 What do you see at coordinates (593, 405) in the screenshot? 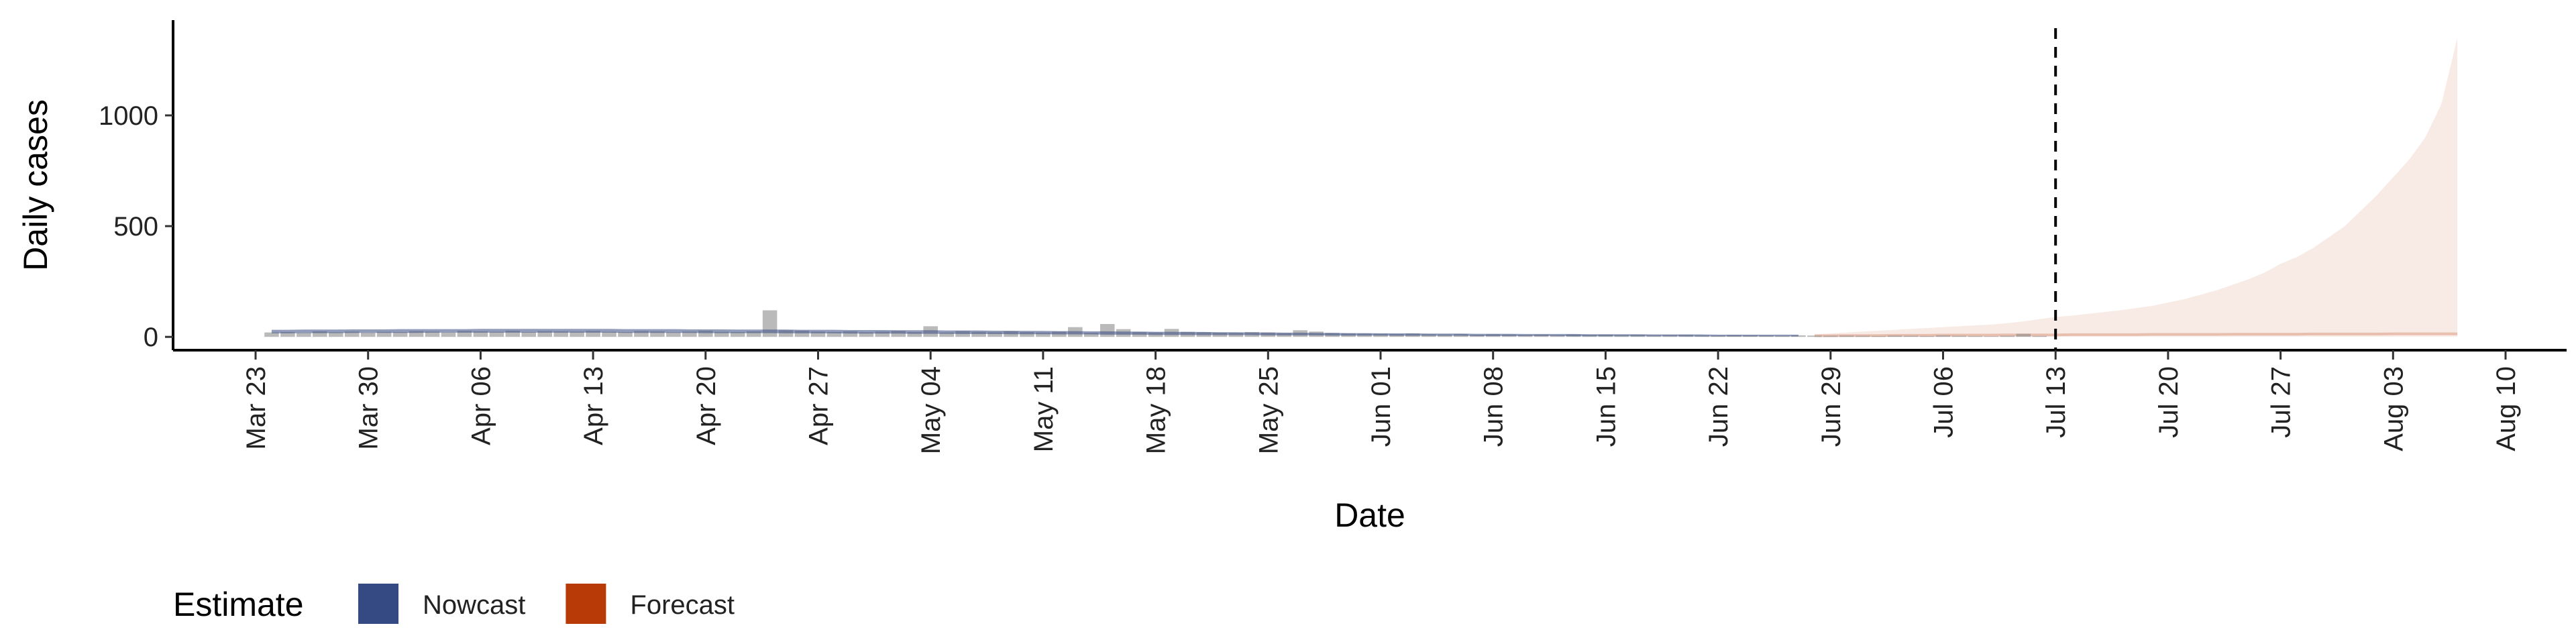
I see `x-tick-label: Apr 13` at bounding box center [593, 405].